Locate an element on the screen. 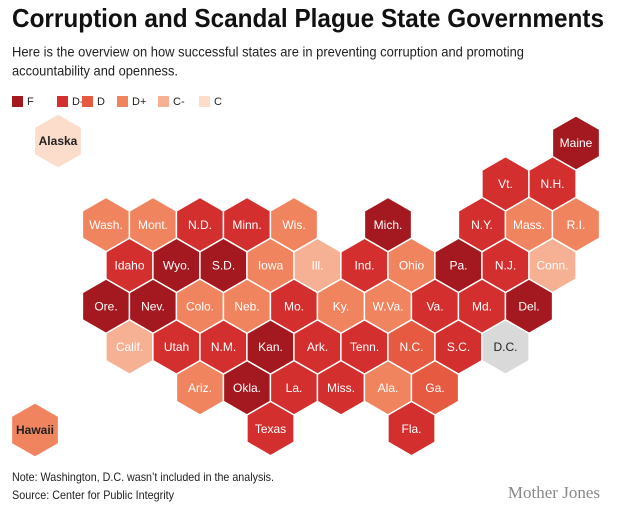 The width and height of the screenshot is (630, 512). state-label: W.Va. is located at coordinates (387, 306).